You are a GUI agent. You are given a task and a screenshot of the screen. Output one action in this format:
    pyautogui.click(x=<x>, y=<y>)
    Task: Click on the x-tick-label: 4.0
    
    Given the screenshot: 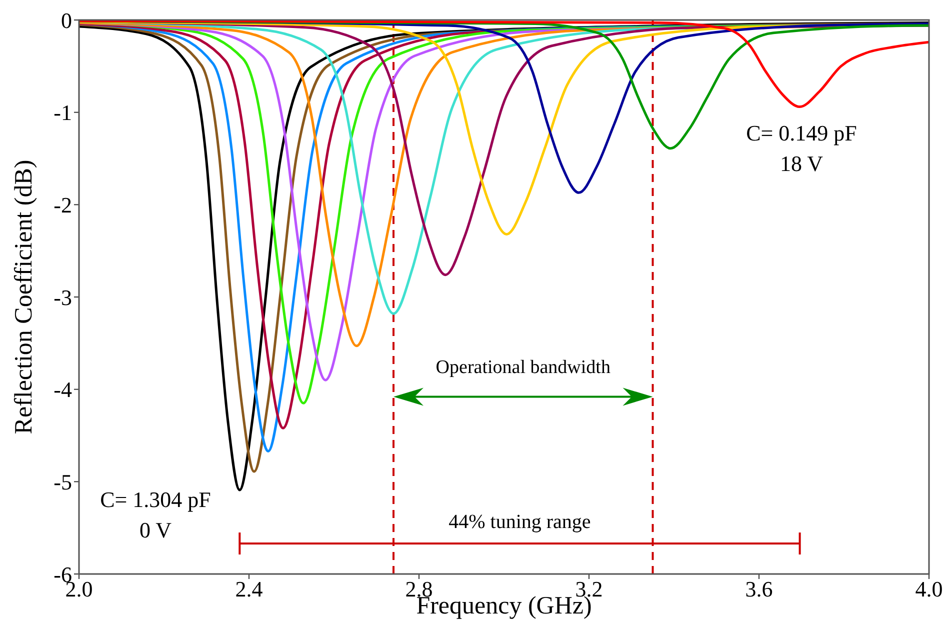 What is the action you would take?
    pyautogui.click(x=929, y=589)
    